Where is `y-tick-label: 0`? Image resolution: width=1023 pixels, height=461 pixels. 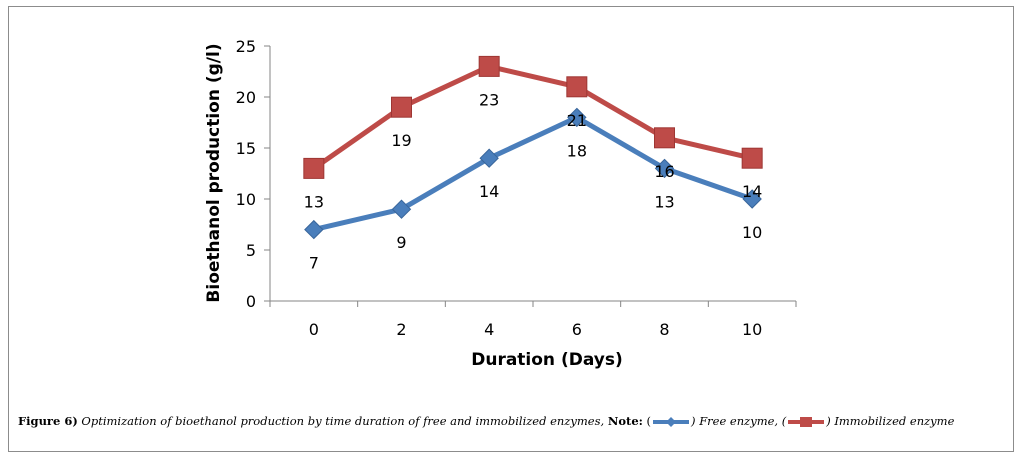
y-tick-label: 0 is located at coordinates (251, 301).